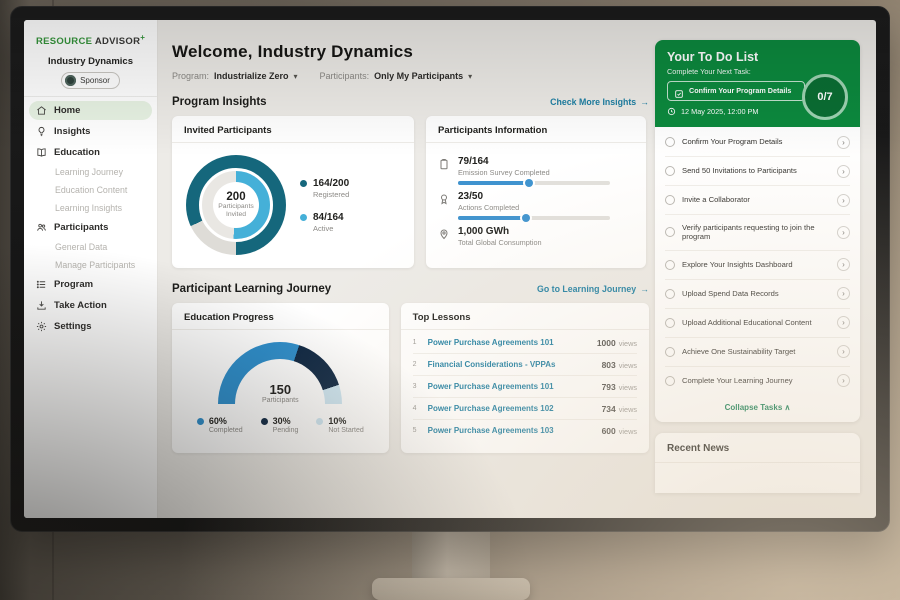  Describe the element at coordinates (90, 284) in the screenshot. I see `sidebar-item-program: Program` at that location.